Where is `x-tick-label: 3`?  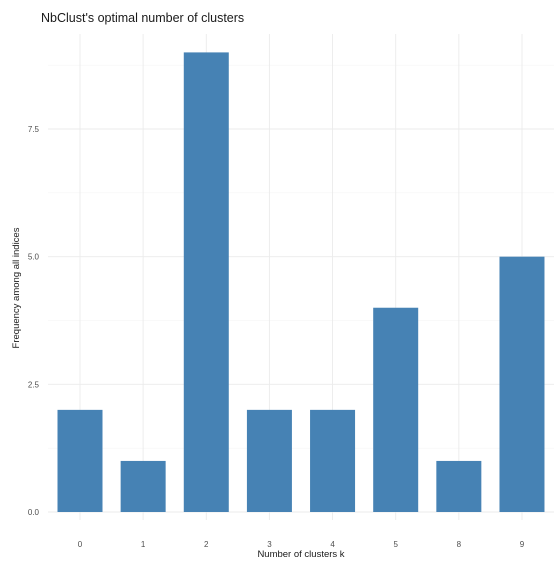 x-tick-label: 3 is located at coordinates (269, 544).